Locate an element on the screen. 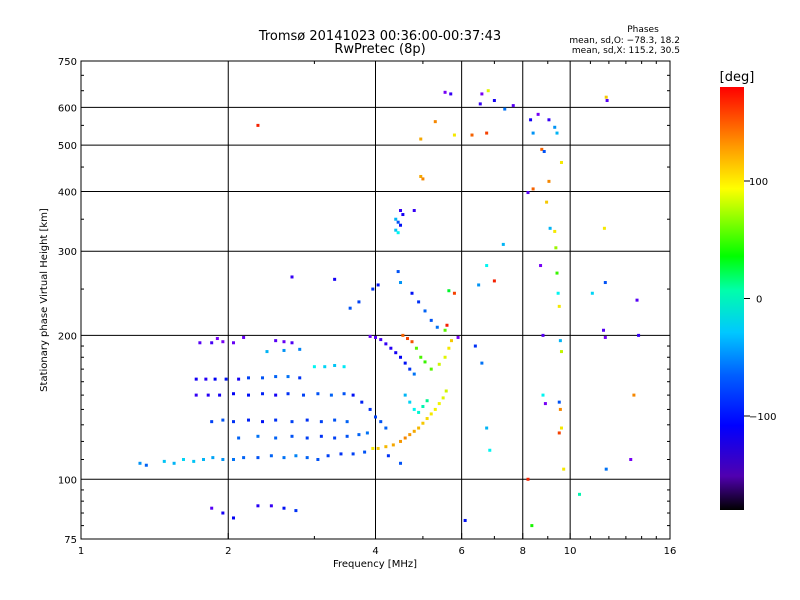 The height and width of the screenshot is (600, 800). y-tick-label: 500 is located at coordinates (67, 146).